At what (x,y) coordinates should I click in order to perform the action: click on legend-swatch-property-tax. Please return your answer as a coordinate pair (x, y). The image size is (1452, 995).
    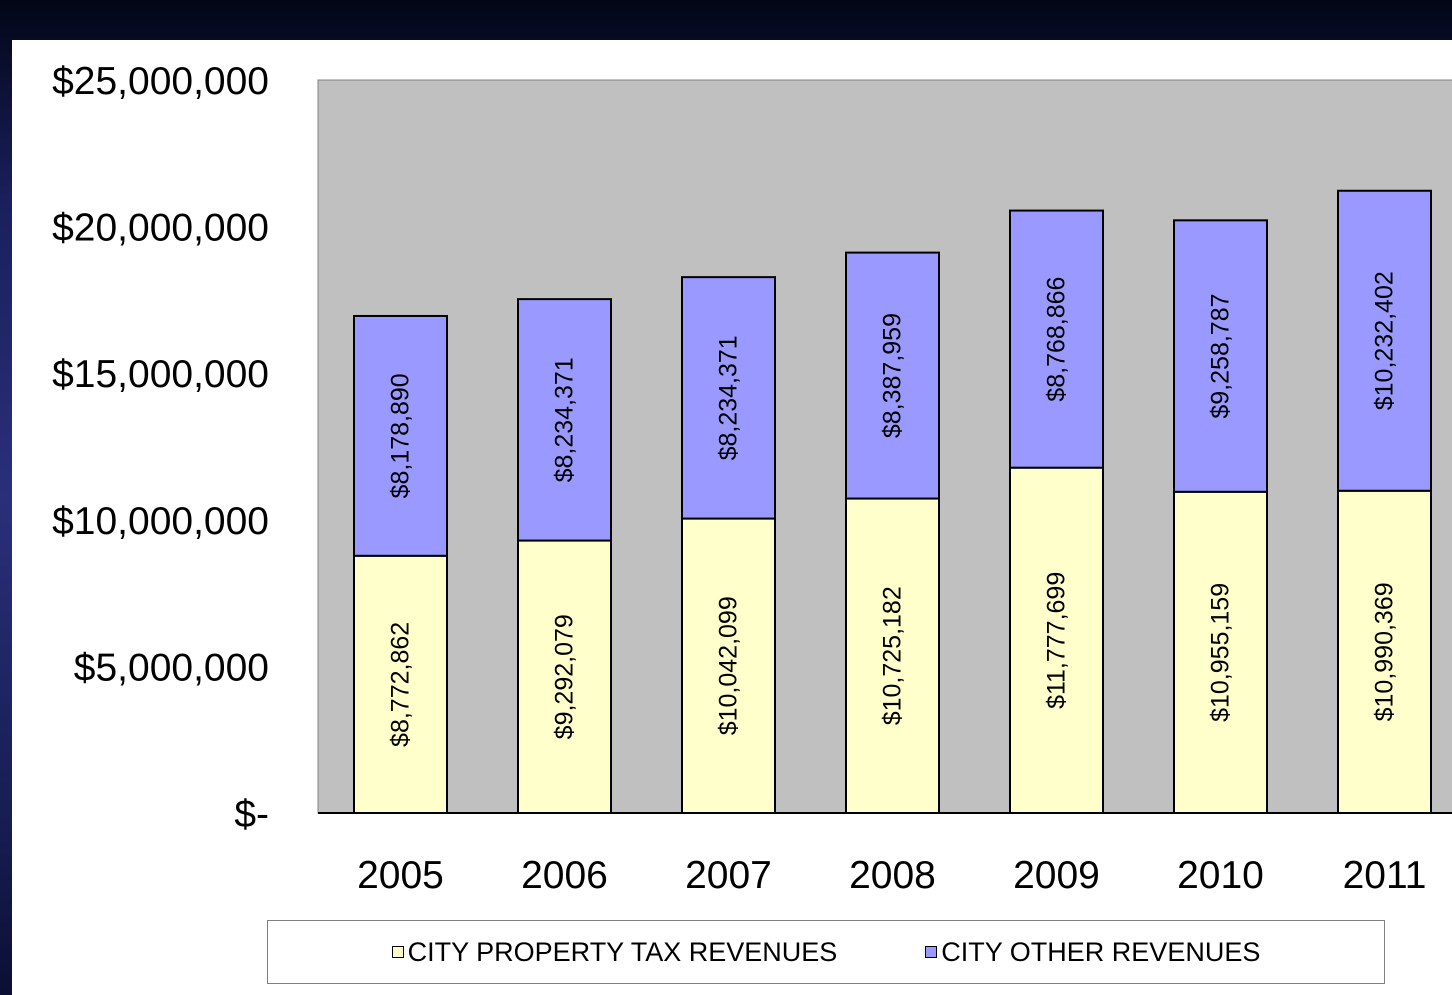
    Looking at the image, I should click on (397, 952).